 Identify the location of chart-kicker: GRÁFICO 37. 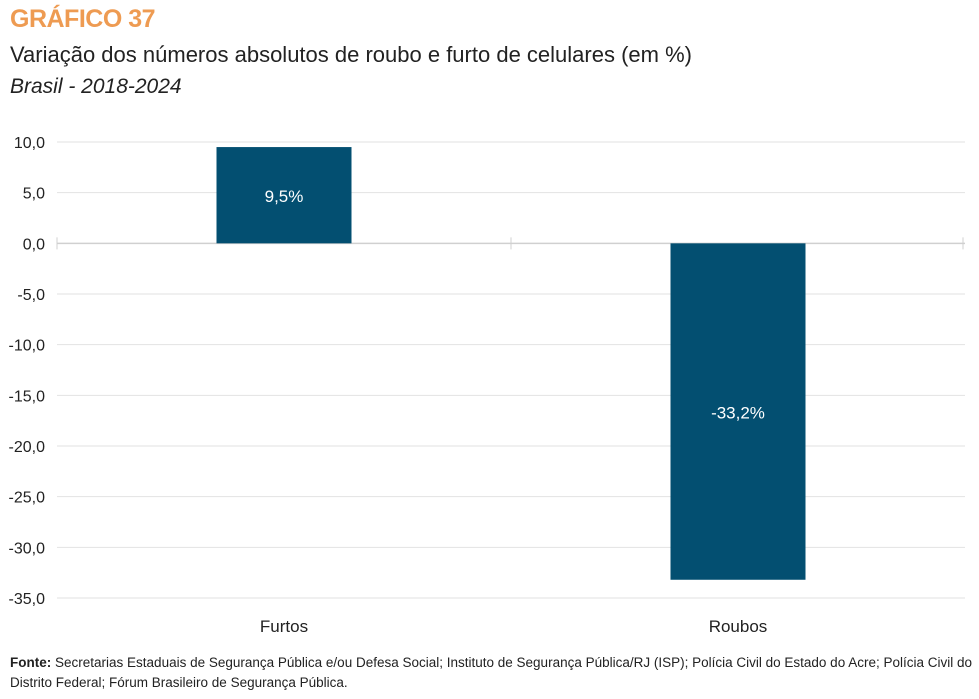
(83, 19).